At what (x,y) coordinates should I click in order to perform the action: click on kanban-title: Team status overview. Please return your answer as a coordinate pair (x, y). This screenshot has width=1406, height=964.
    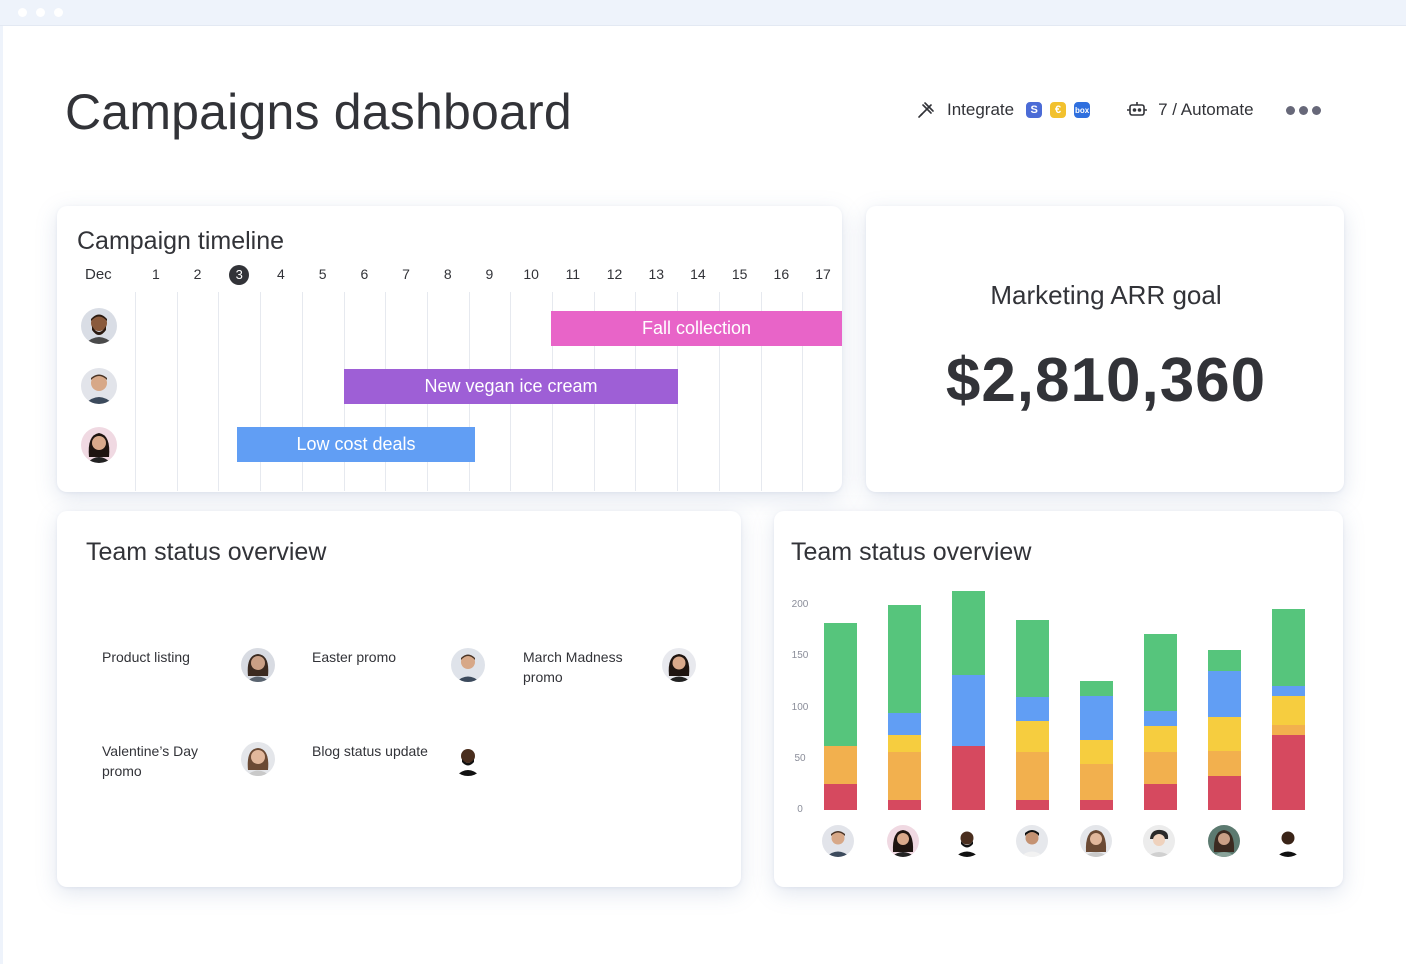
    Looking at the image, I should click on (206, 552).